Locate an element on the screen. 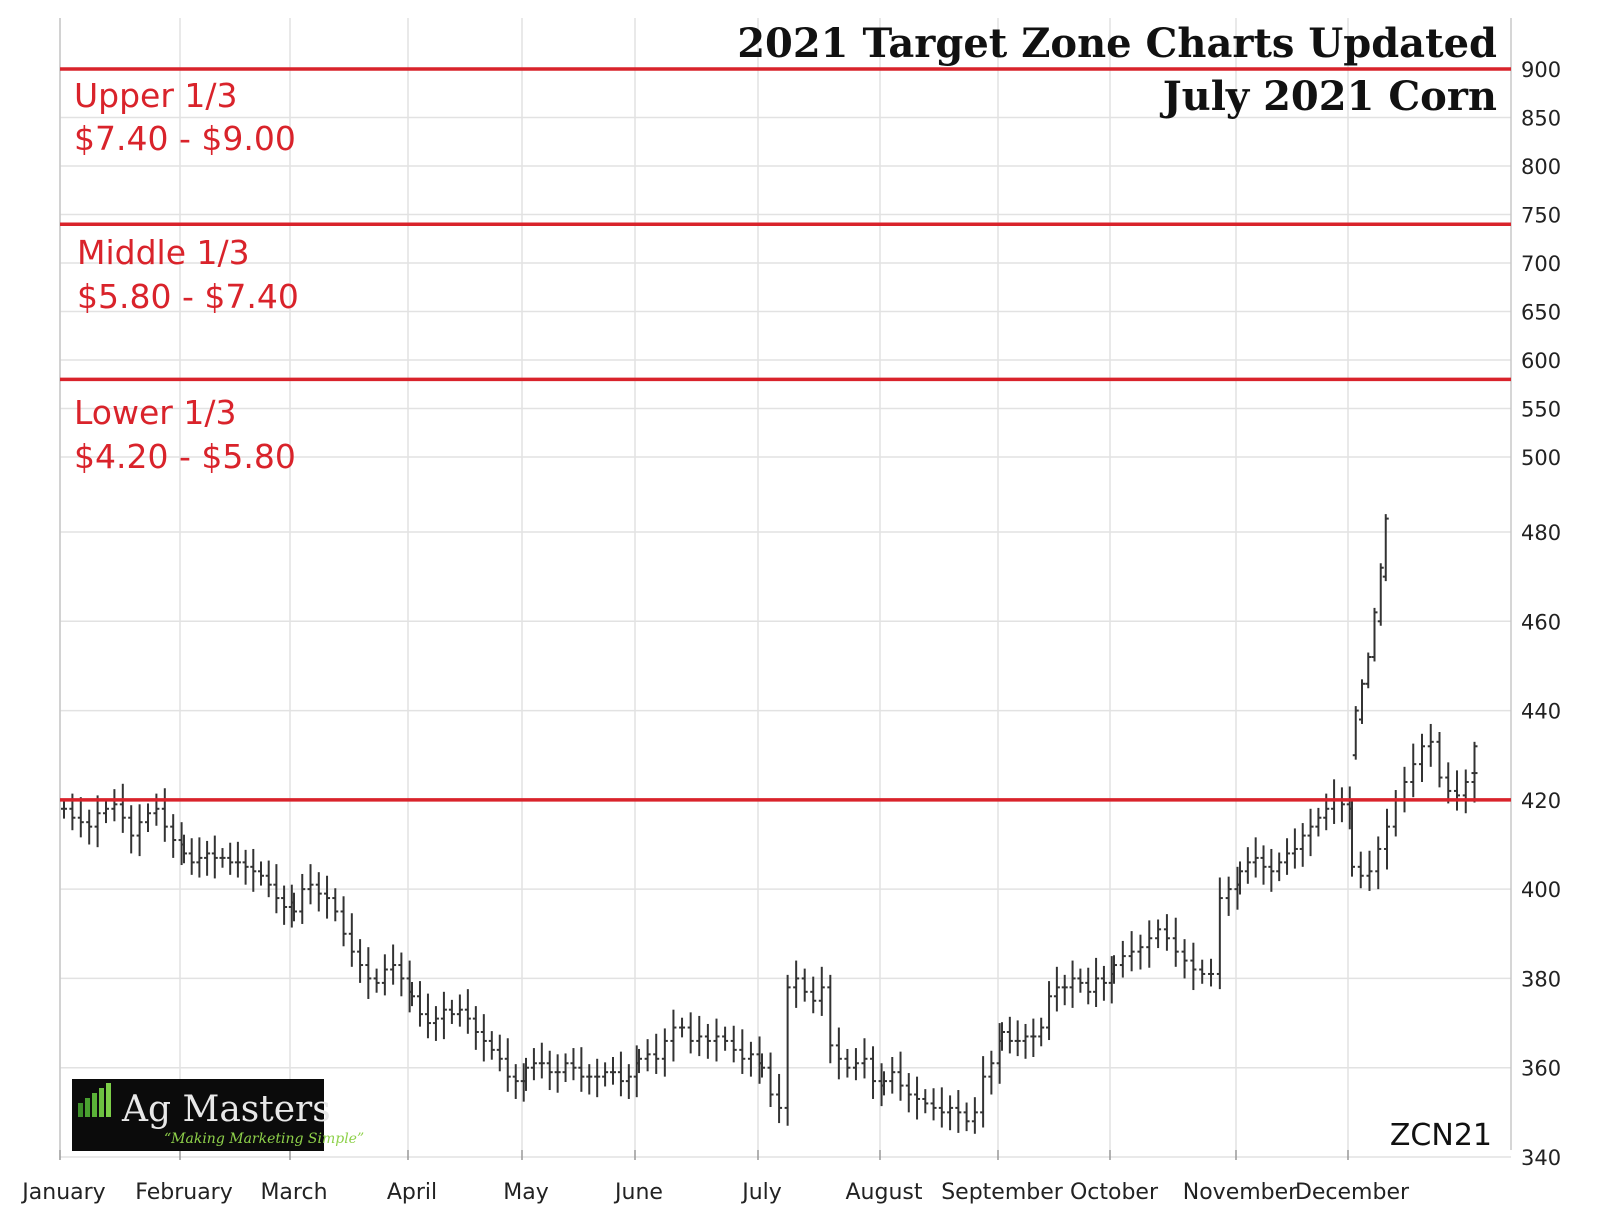  logo-tagline: “Making Marketing Simple” is located at coordinates (264, 1139).